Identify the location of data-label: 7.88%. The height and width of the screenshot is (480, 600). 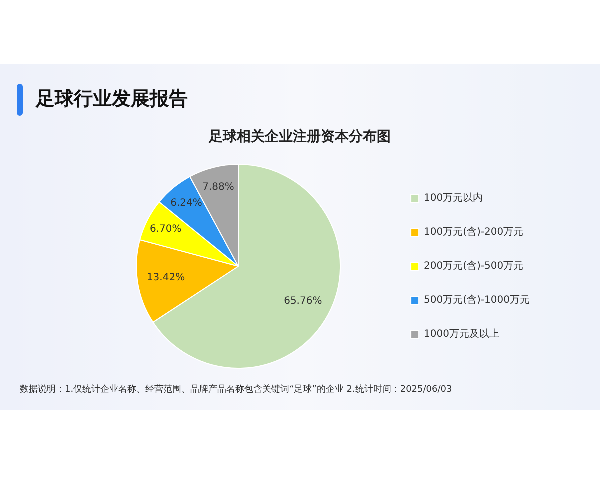
(218, 187).